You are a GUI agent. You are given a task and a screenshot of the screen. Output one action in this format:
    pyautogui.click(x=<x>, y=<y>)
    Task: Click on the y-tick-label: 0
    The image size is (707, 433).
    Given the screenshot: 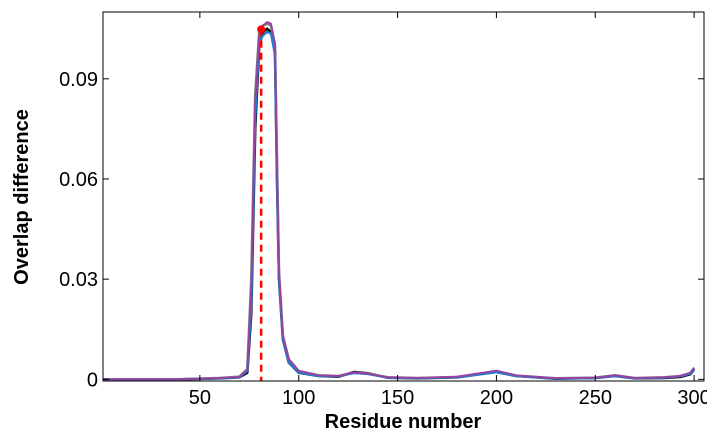 What is the action you would take?
    pyautogui.click(x=92, y=380)
    